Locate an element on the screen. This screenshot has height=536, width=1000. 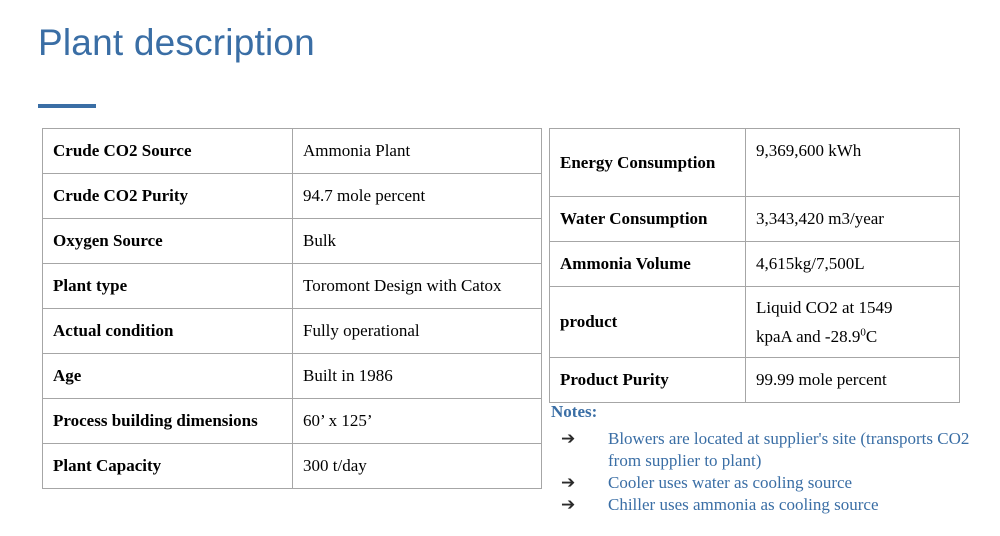
row-label: Ammonia Volume is located at coordinates (647, 264).